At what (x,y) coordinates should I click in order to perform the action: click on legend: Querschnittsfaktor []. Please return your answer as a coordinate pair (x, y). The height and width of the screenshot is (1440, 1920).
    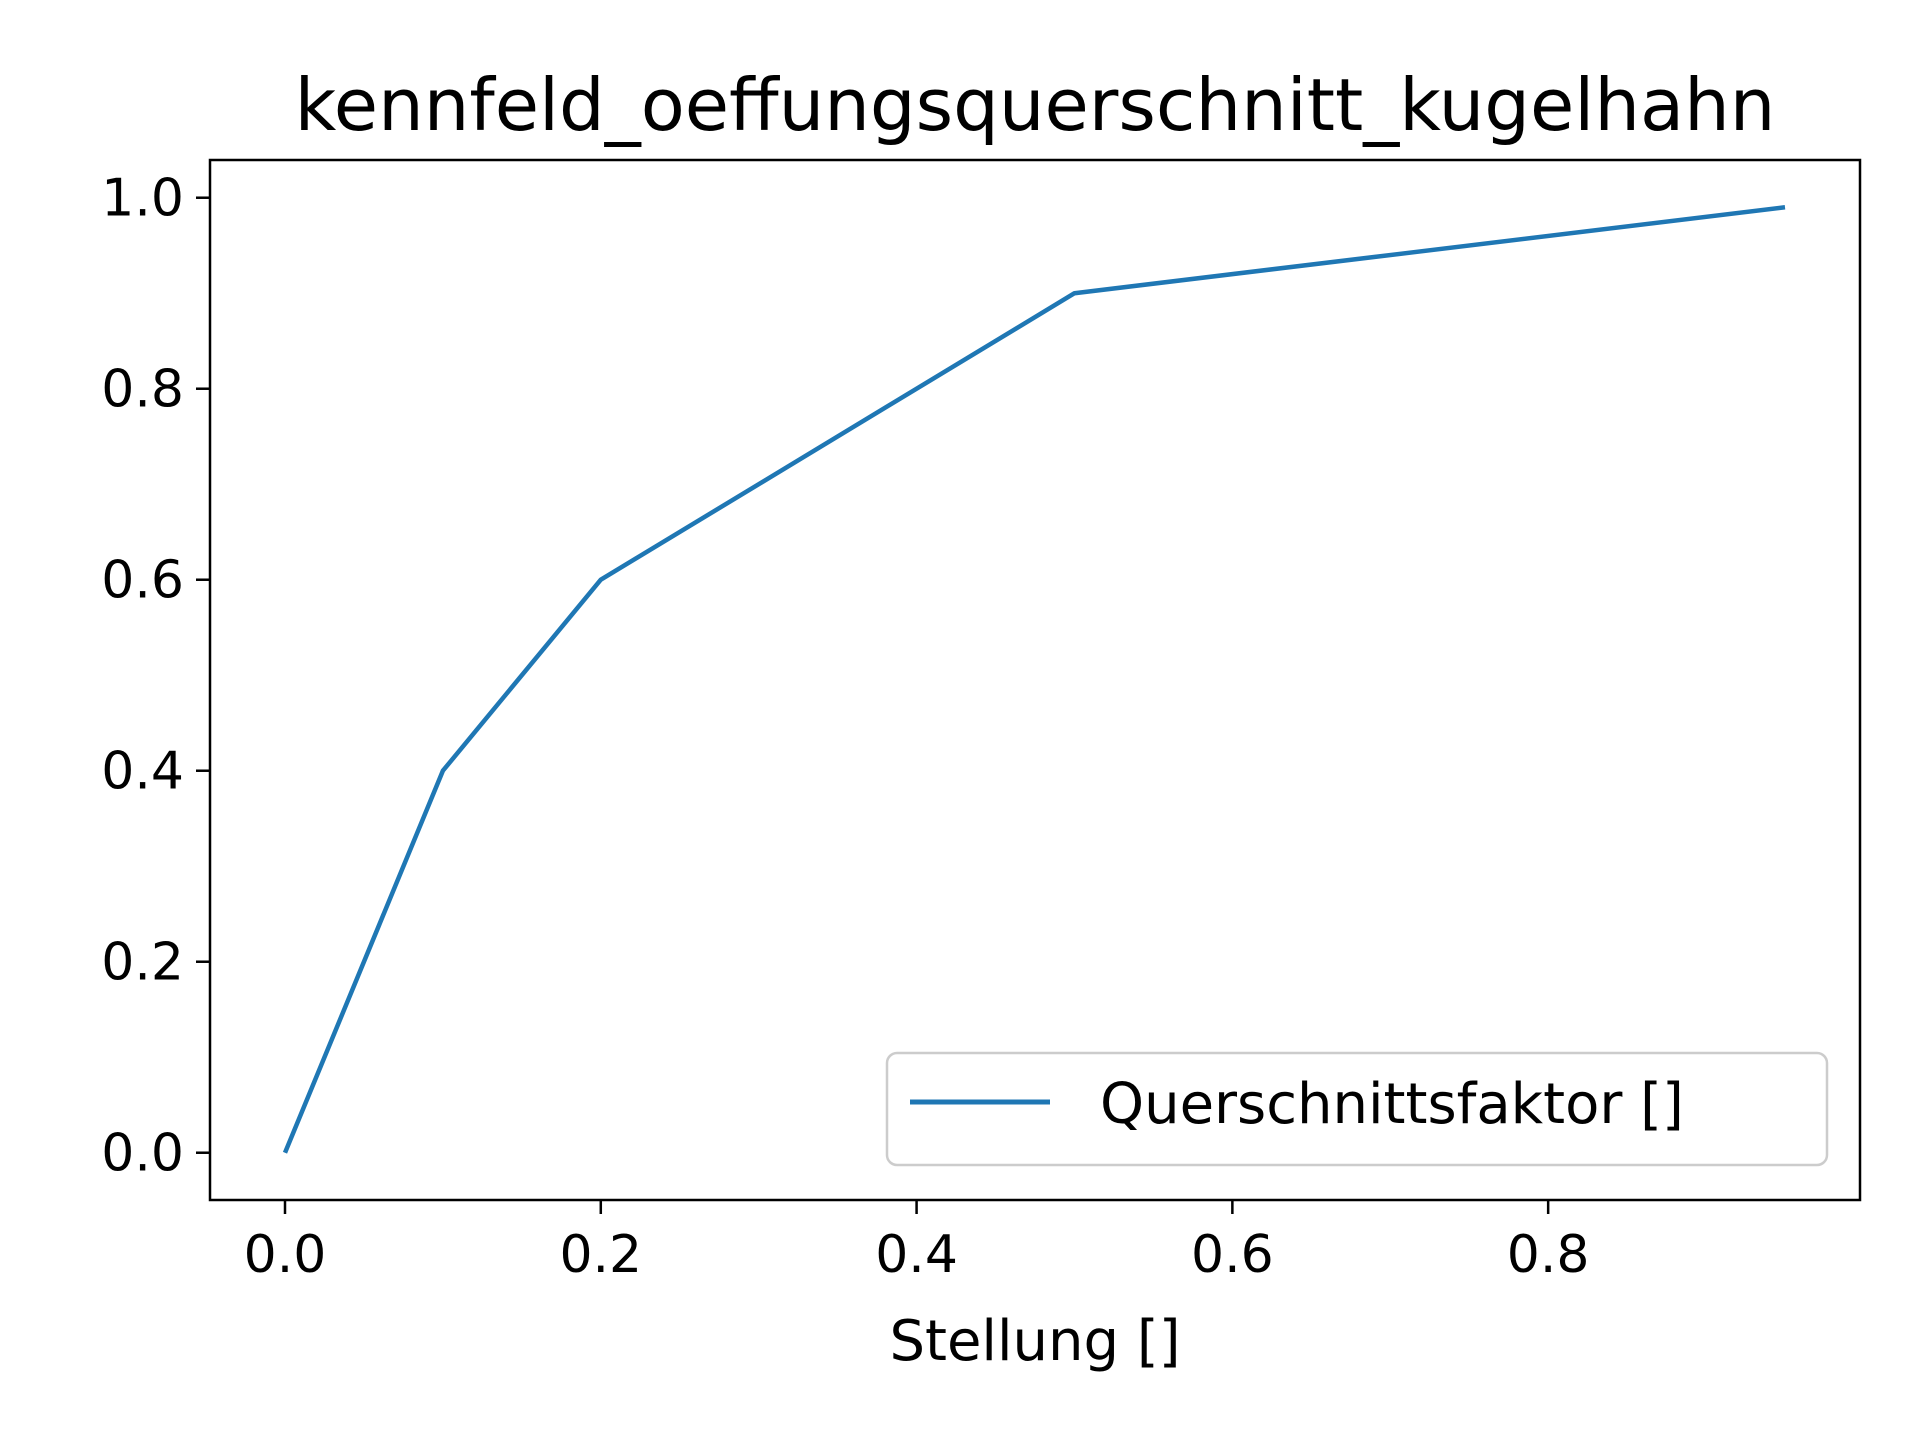
    Looking at the image, I should click on (1357, 1109).